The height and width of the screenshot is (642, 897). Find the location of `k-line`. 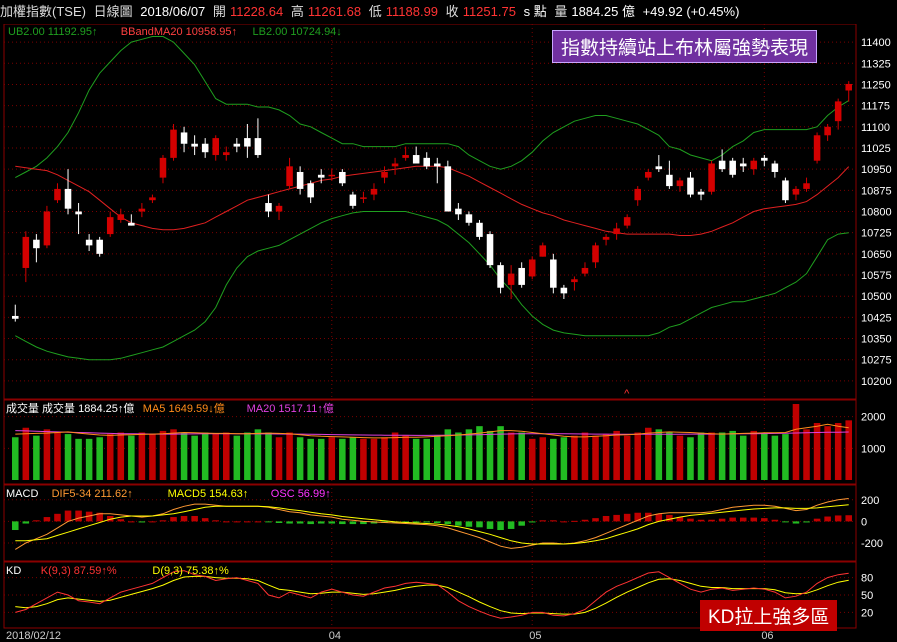

k-line is located at coordinates (432, 594).